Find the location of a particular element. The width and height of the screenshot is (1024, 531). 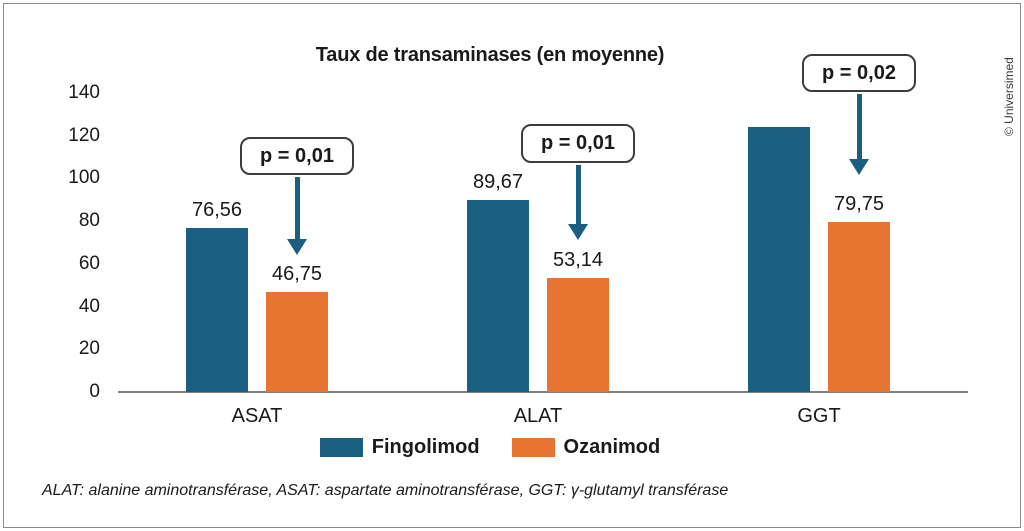

y-tick-label-20: 20 is located at coordinates (89, 349).